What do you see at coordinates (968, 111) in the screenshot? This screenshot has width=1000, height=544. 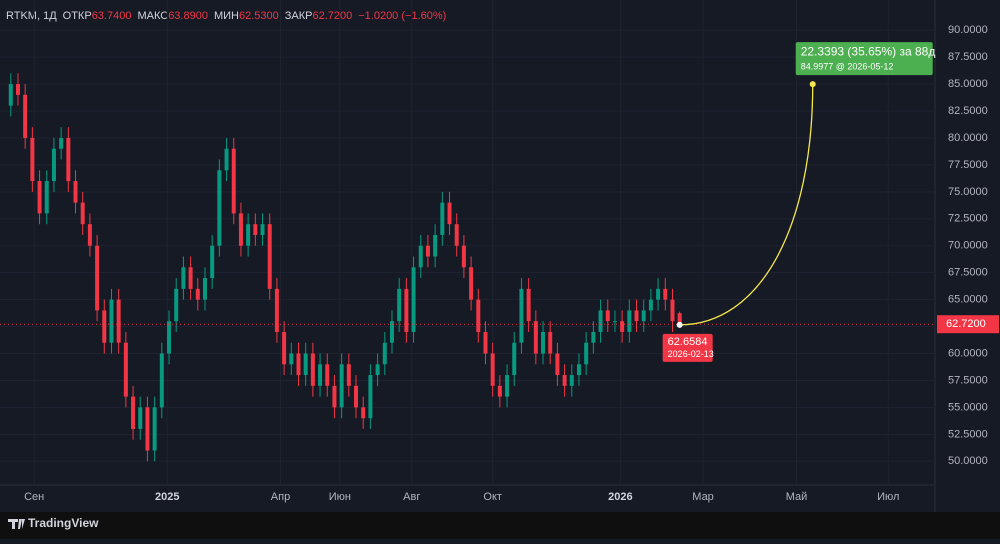 I see `y-tick-label: 82.5000` at bounding box center [968, 111].